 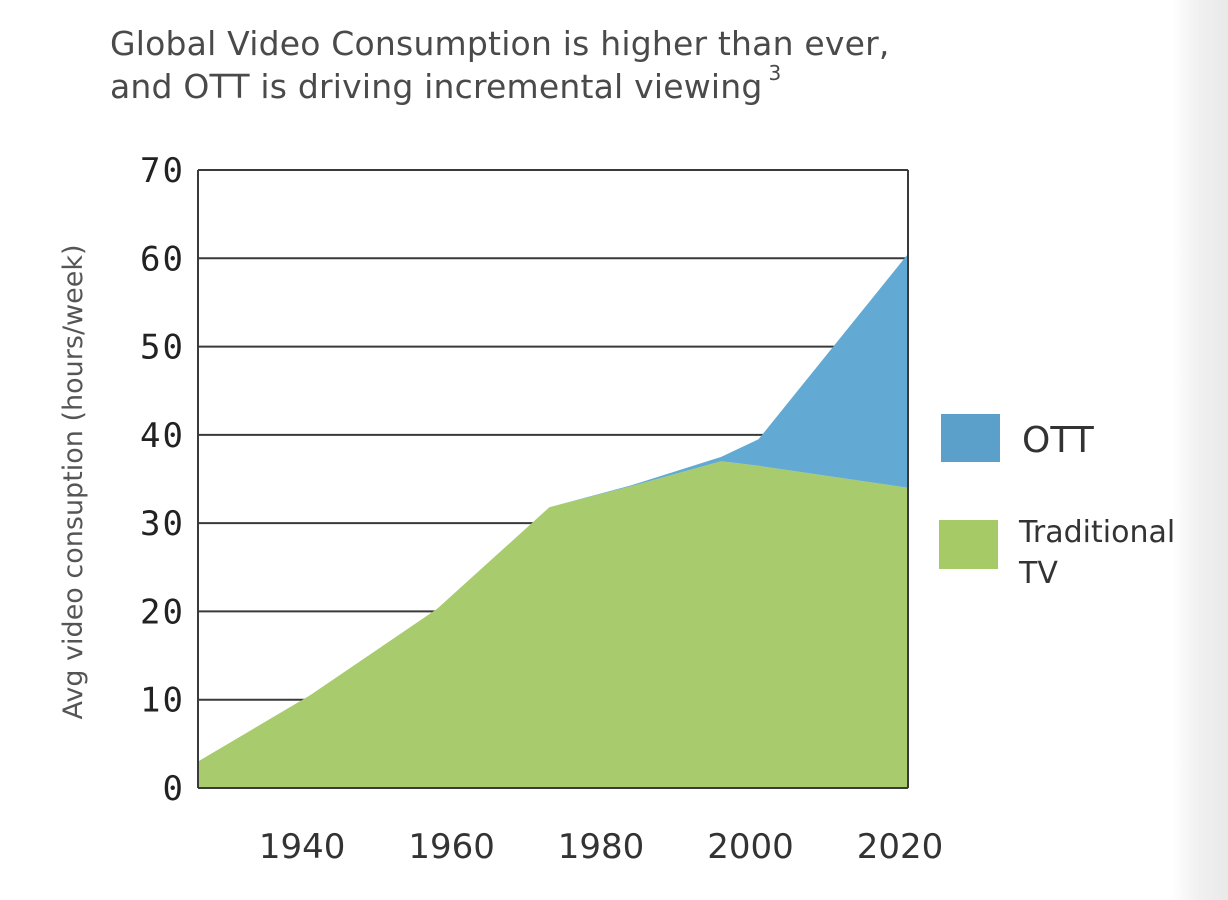 I want to click on x-tick-label: 1940, so click(x=302, y=847).